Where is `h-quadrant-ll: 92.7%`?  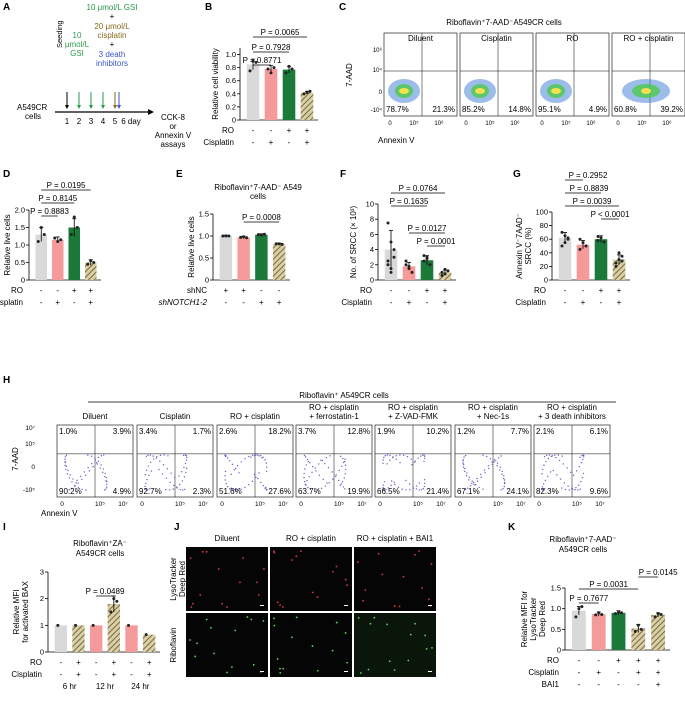 h-quadrant-ll: 92.7% is located at coordinates (150, 491).